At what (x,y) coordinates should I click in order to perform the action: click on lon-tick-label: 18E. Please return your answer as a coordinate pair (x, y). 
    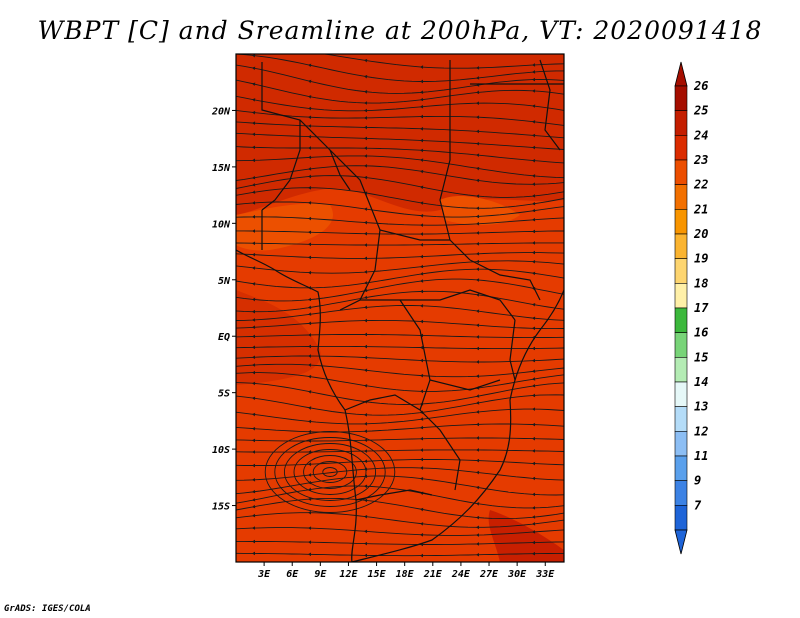
    Looking at the image, I should click on (405, 574).